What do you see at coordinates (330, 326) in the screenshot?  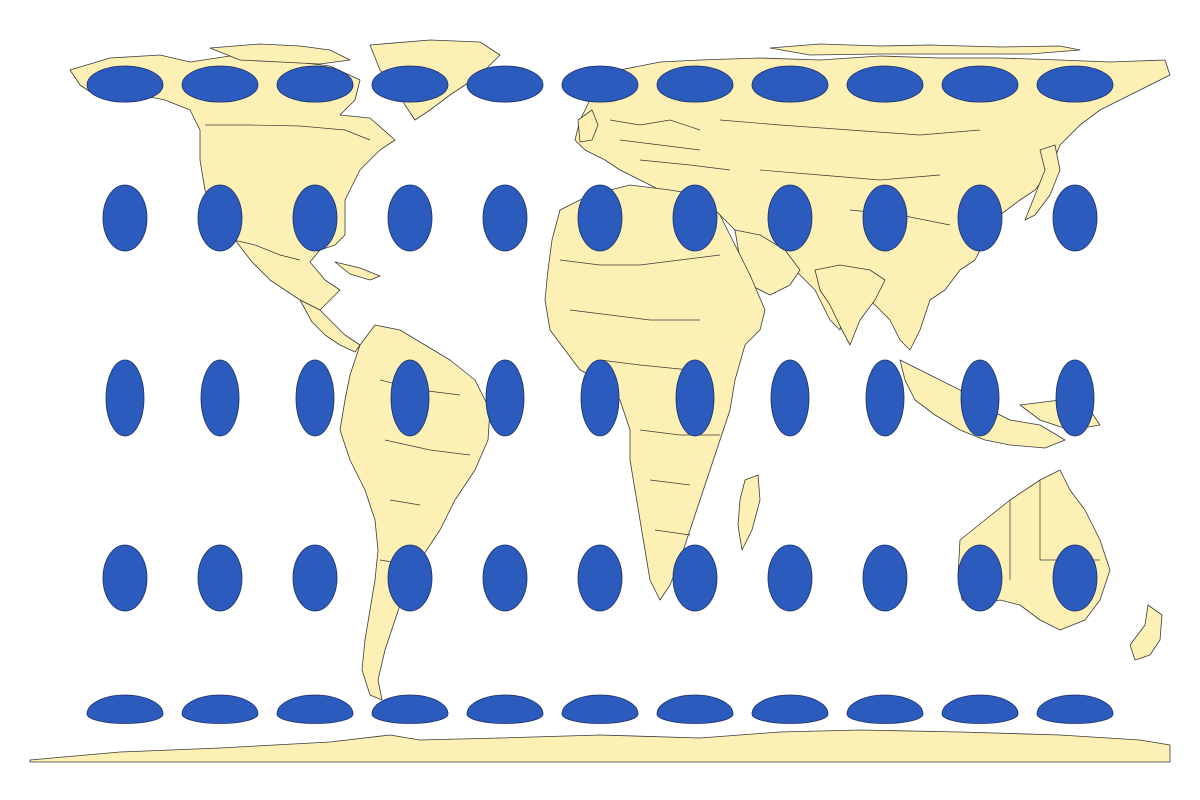 I see `central-america` at bounding box center [330, 326].